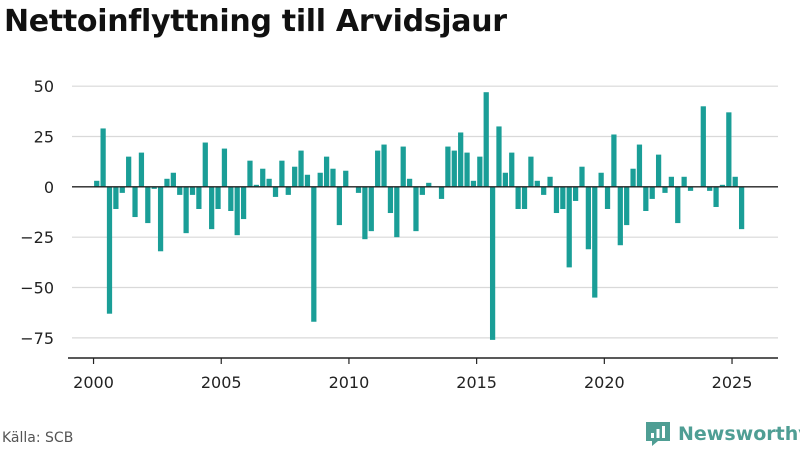 This screenshot has width=800, height=450. I want to click on newsworthy-logo-icon, so click(658, 434).